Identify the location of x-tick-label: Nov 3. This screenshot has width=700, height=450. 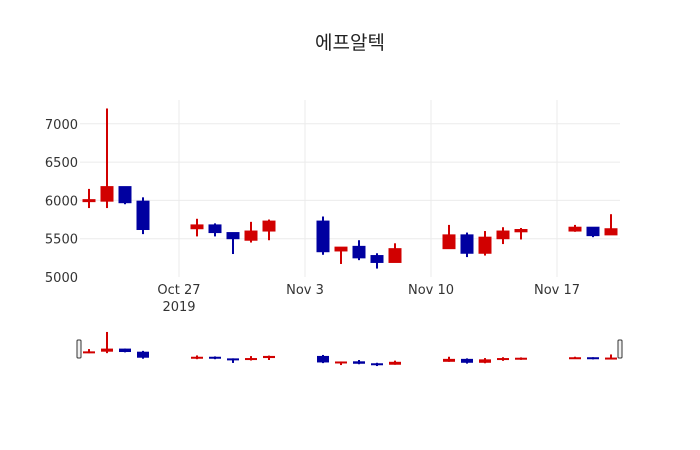
(305, 290).